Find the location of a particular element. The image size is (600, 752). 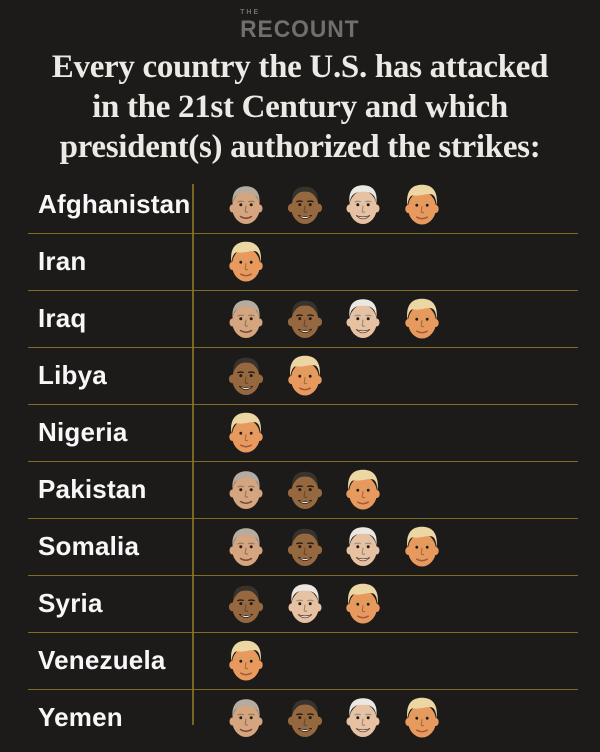

table-row: Afghanistan is located at coordinates (300, 205).